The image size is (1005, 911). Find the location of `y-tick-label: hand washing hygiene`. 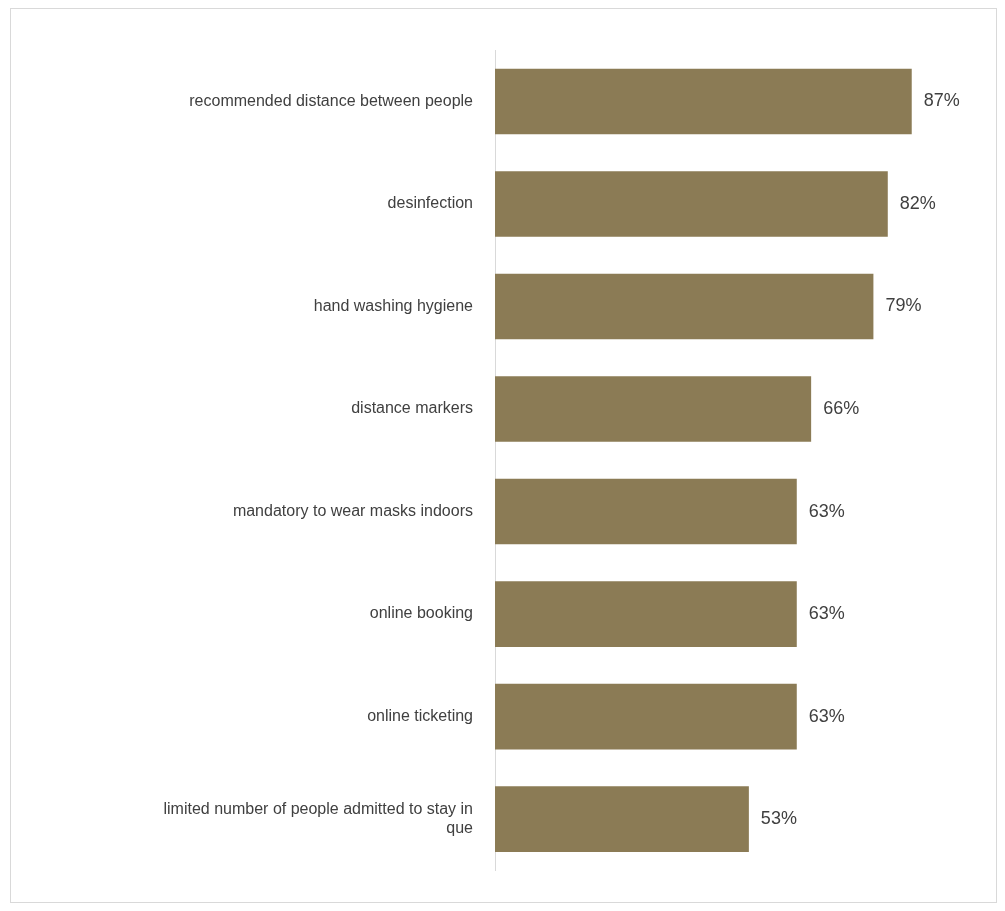

y-tick-label: hand washing hygiene is located at coordinates (393, 305).